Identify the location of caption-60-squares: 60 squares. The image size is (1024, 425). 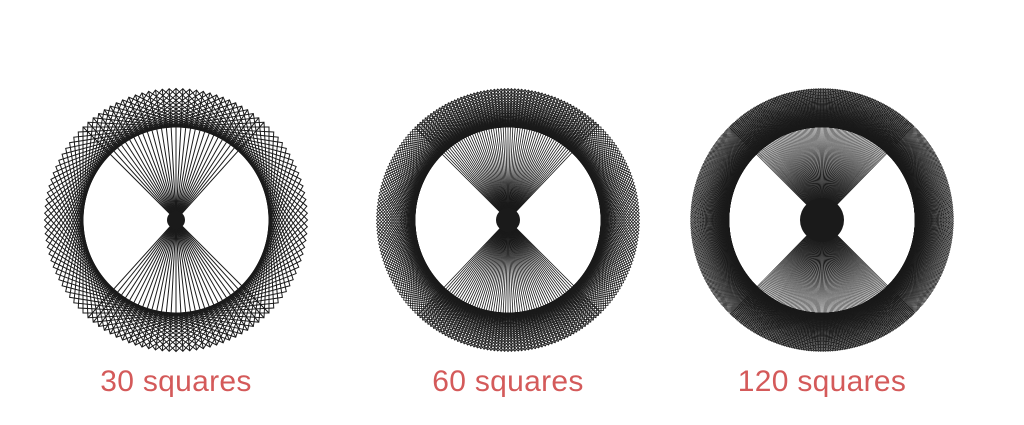
(508, 381).